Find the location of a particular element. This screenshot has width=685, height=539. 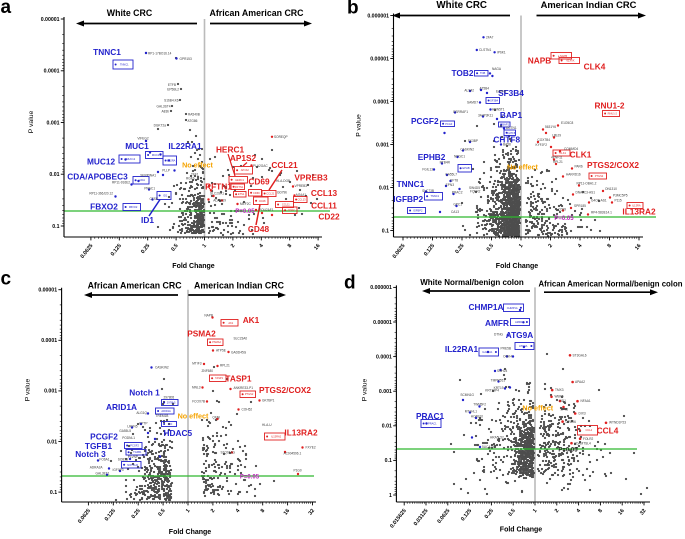

svg-text: ON1310 is located at coordinates (611, 189).